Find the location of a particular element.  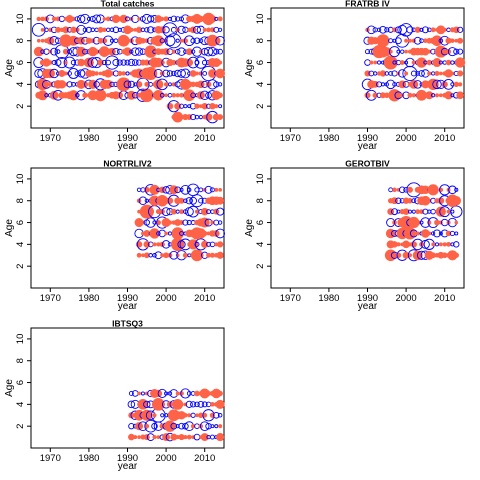

bubble-series is located at coordinates (413, 62).